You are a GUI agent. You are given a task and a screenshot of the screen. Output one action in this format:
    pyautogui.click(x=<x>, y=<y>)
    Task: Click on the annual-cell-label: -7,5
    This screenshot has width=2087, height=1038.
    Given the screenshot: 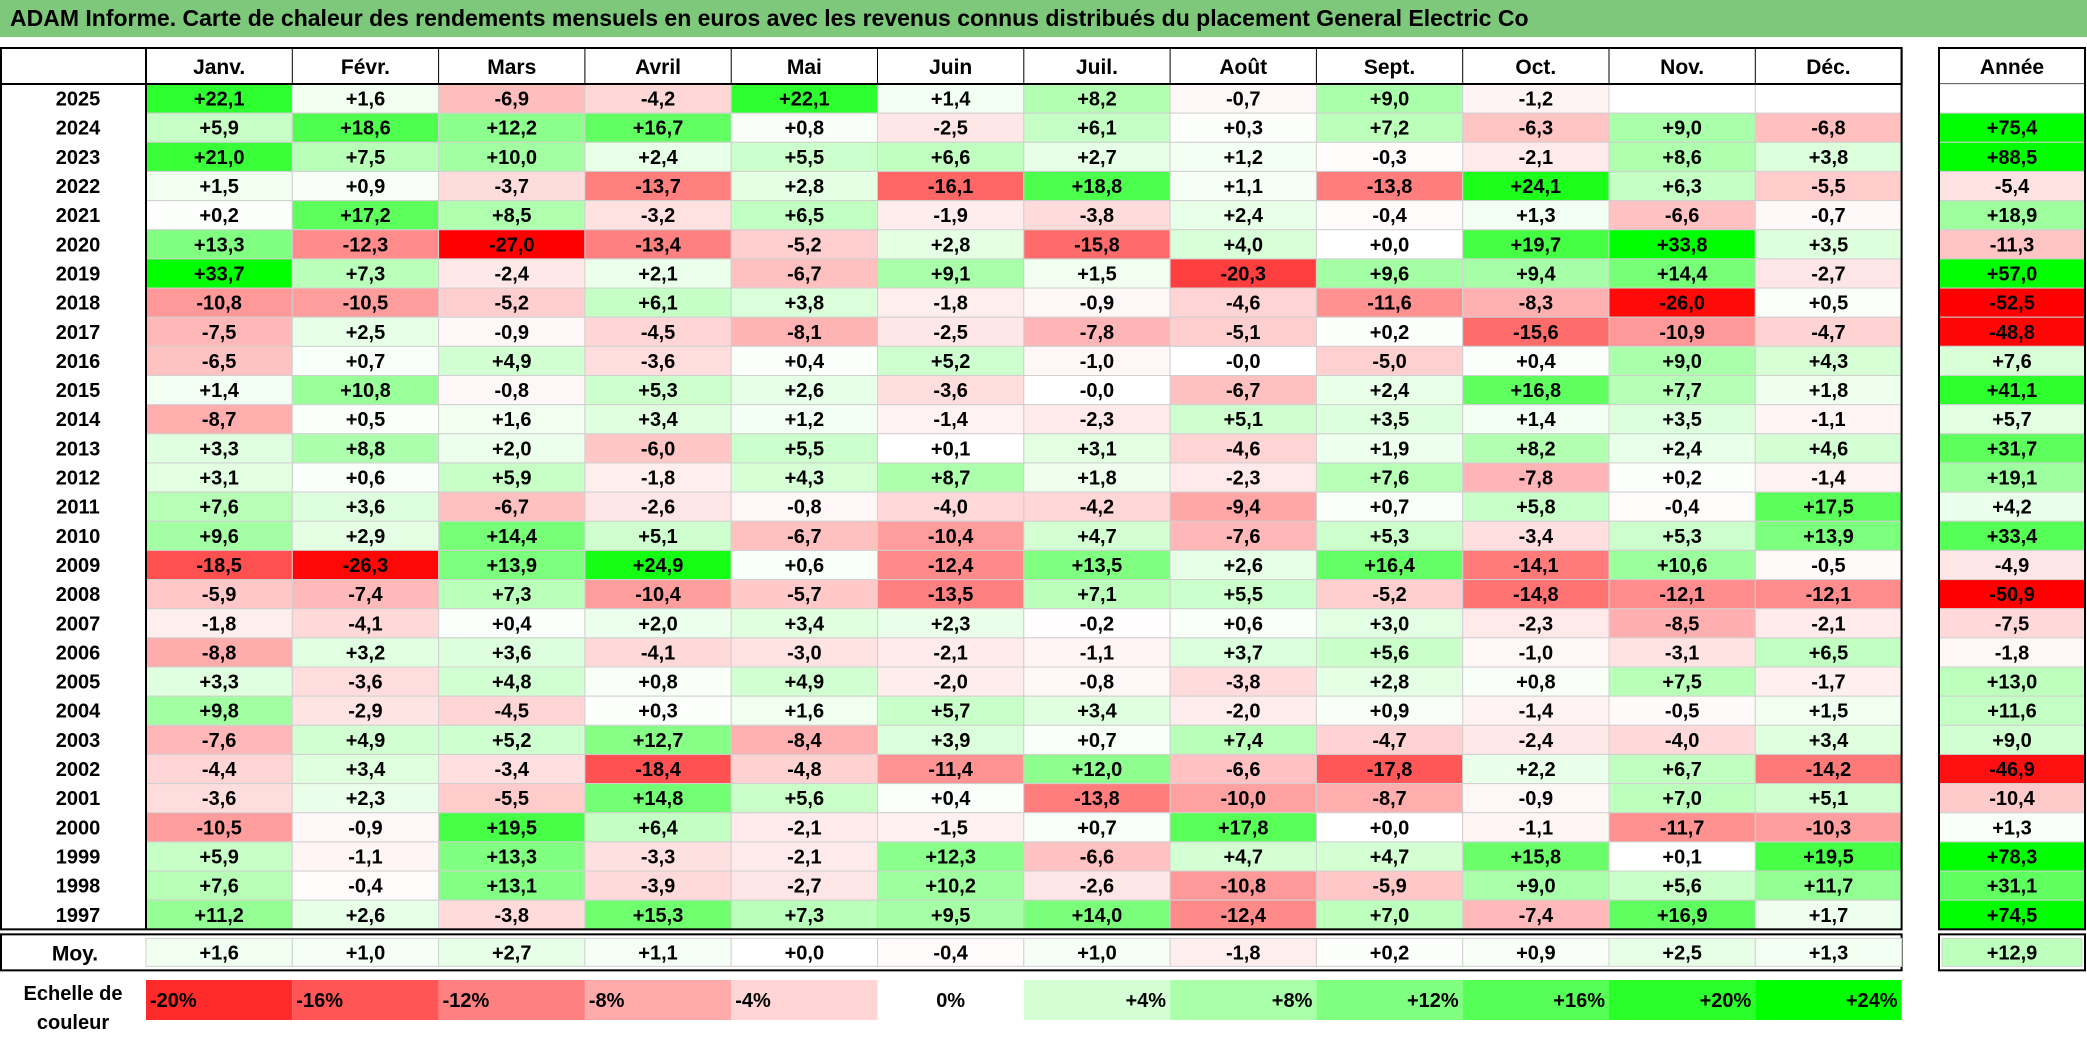 What is the action you would take?
    pyautogui.click(x=2012, y=624)
    